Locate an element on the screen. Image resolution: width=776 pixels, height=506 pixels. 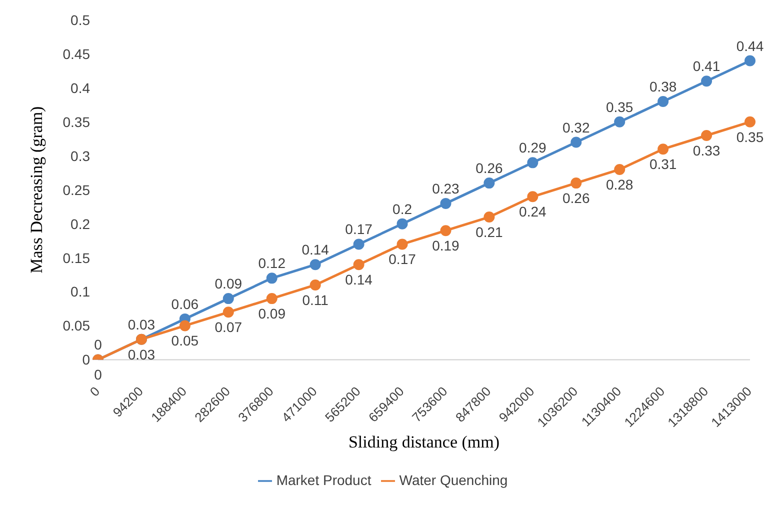
x-axis-title: Sliding distance (mm) is located at coordinates (424, 442).